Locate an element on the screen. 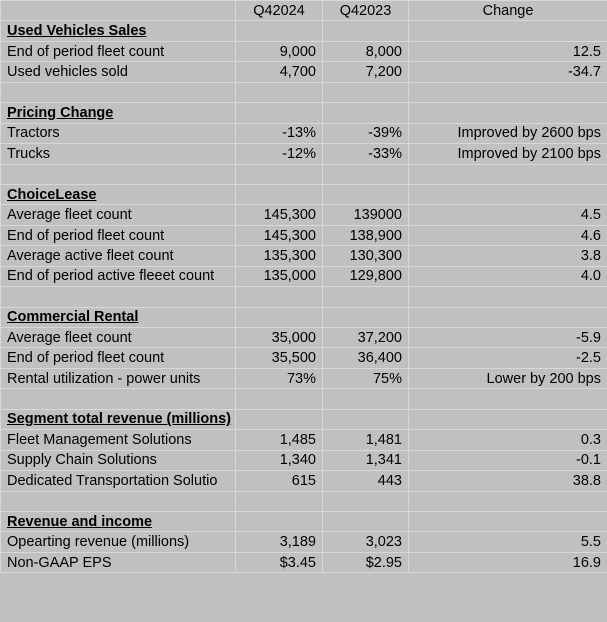 The width and height of the screenshot is (607, 622). value-cell: 35,500 is located at coordinates (279, 358).